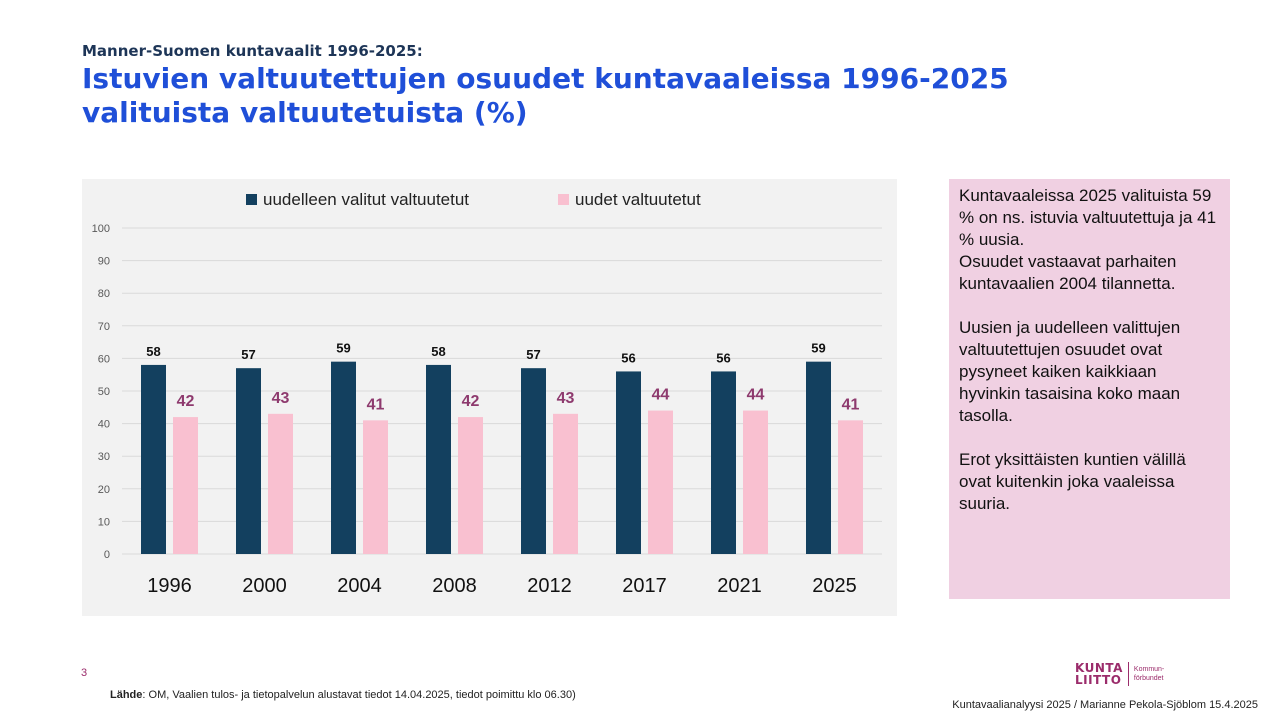 The height and width of the screenshot is (720, 1280). Describe the element at coordinates (104, 392) in the screenshot. I see `y-tick-label: 50` at that location.